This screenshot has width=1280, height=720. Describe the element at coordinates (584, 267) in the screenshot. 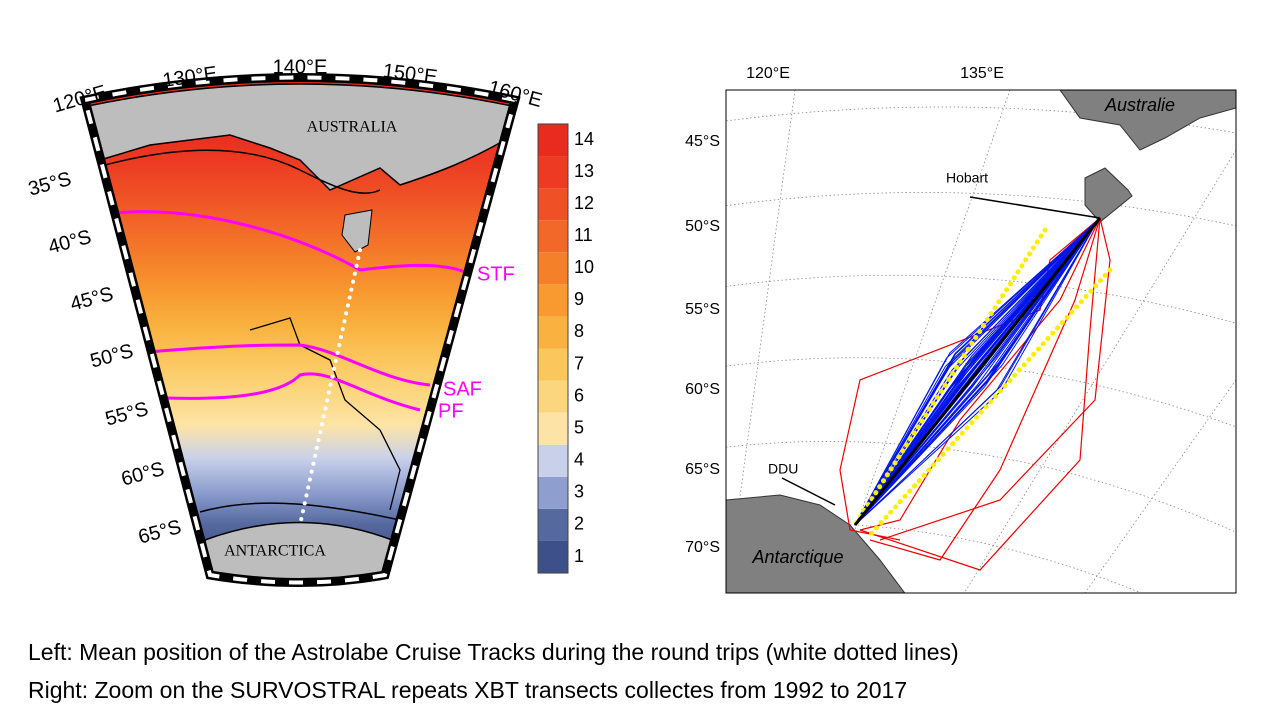

I see `colorbar-tick-label: 10` at that location.